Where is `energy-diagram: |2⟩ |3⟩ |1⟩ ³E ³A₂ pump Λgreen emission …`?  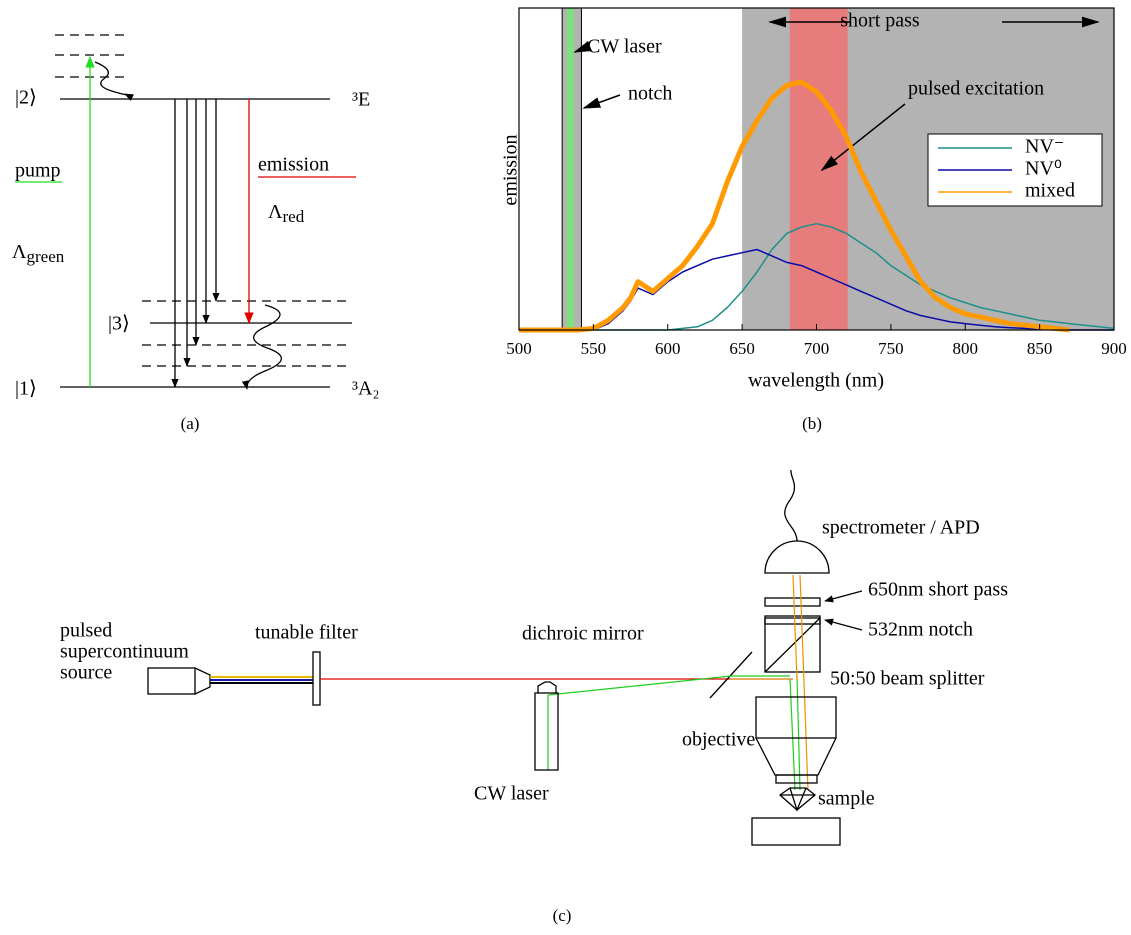 energy-diagram: |2⟩ |3⟩ |1⟩ ³E ³A₂ pump Λgreen emission … is located at coordinates (195, 233).